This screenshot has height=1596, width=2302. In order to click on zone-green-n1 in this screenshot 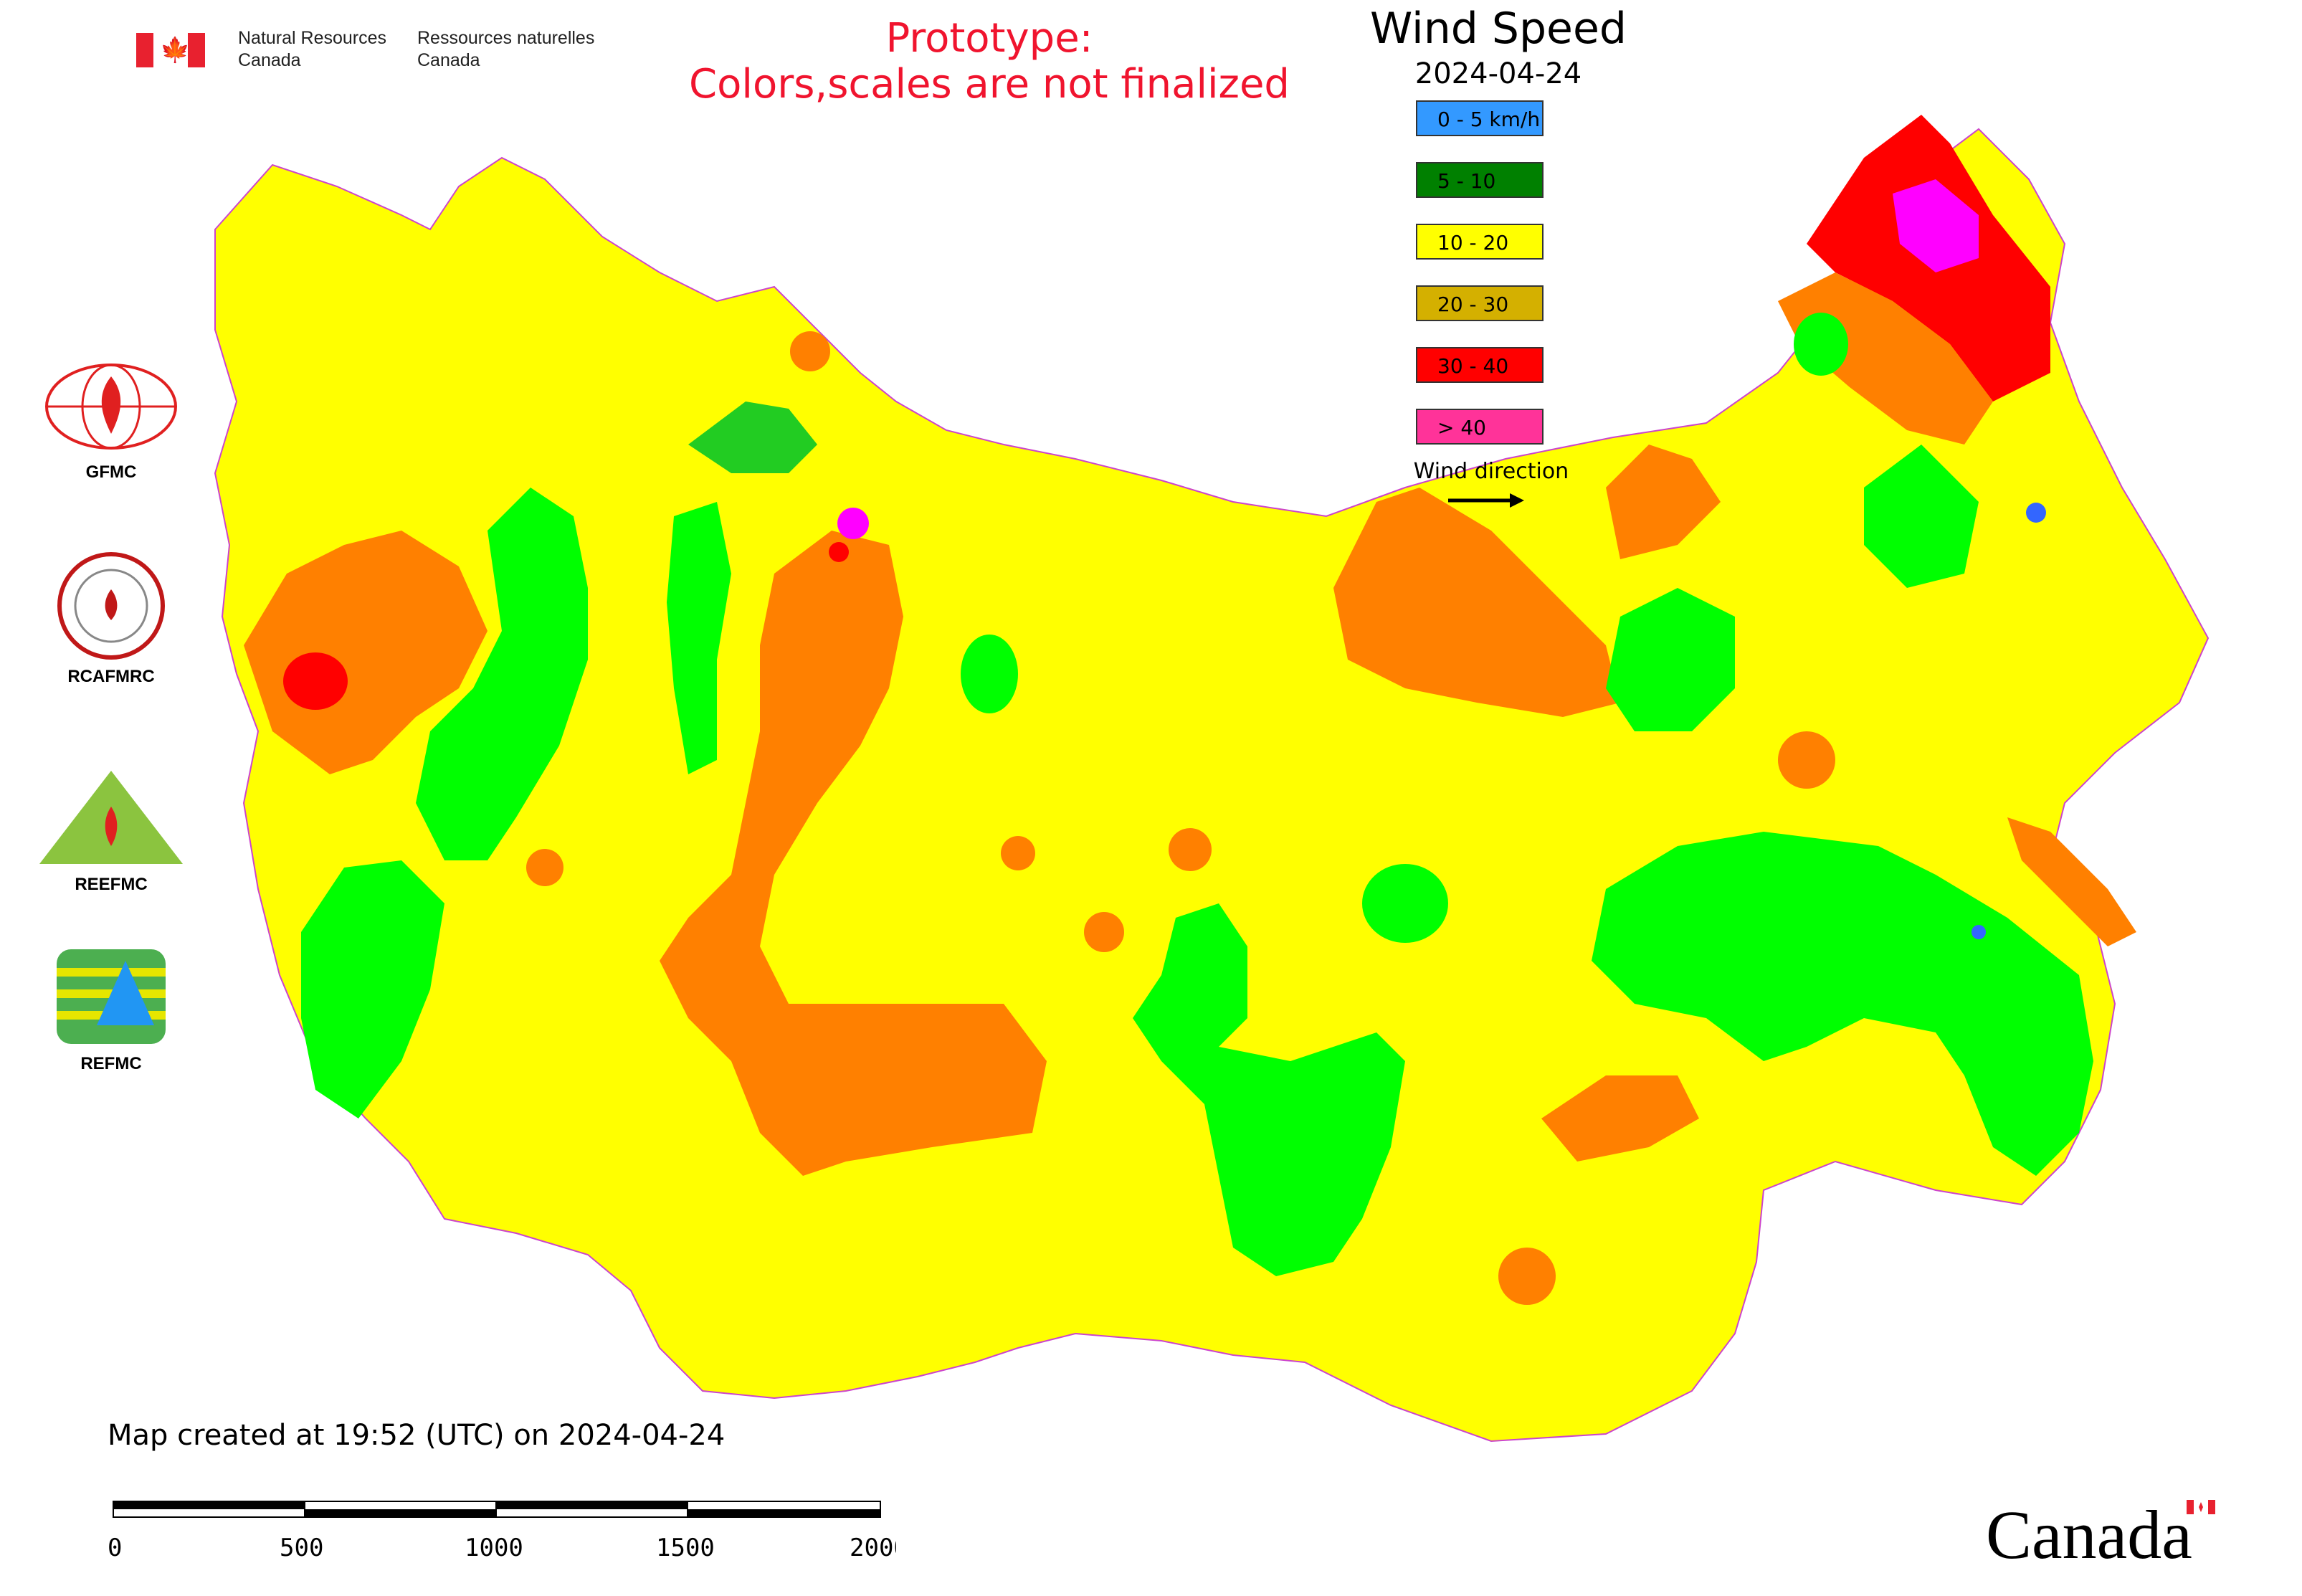, I will do `click(989, 674)`.